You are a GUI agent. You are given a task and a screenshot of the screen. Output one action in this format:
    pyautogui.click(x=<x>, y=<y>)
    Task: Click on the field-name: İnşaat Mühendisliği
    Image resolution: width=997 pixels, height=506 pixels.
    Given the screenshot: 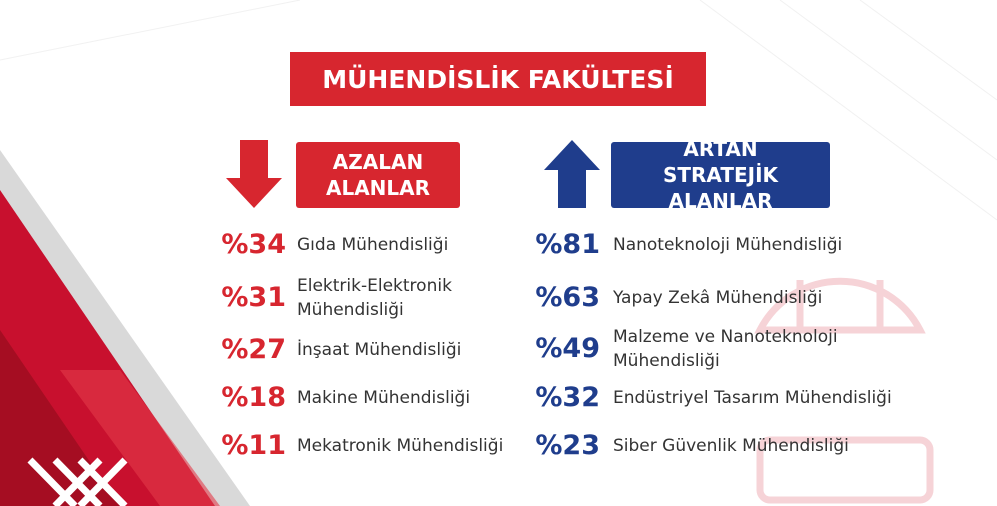 What is the action you would take?
    pyautogui.click(x=379, y=350)
    